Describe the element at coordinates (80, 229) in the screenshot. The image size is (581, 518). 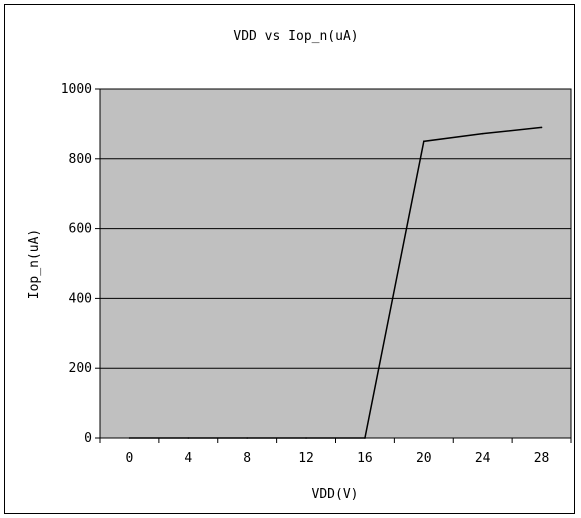
I see `y-tick-label: 600` at that location.